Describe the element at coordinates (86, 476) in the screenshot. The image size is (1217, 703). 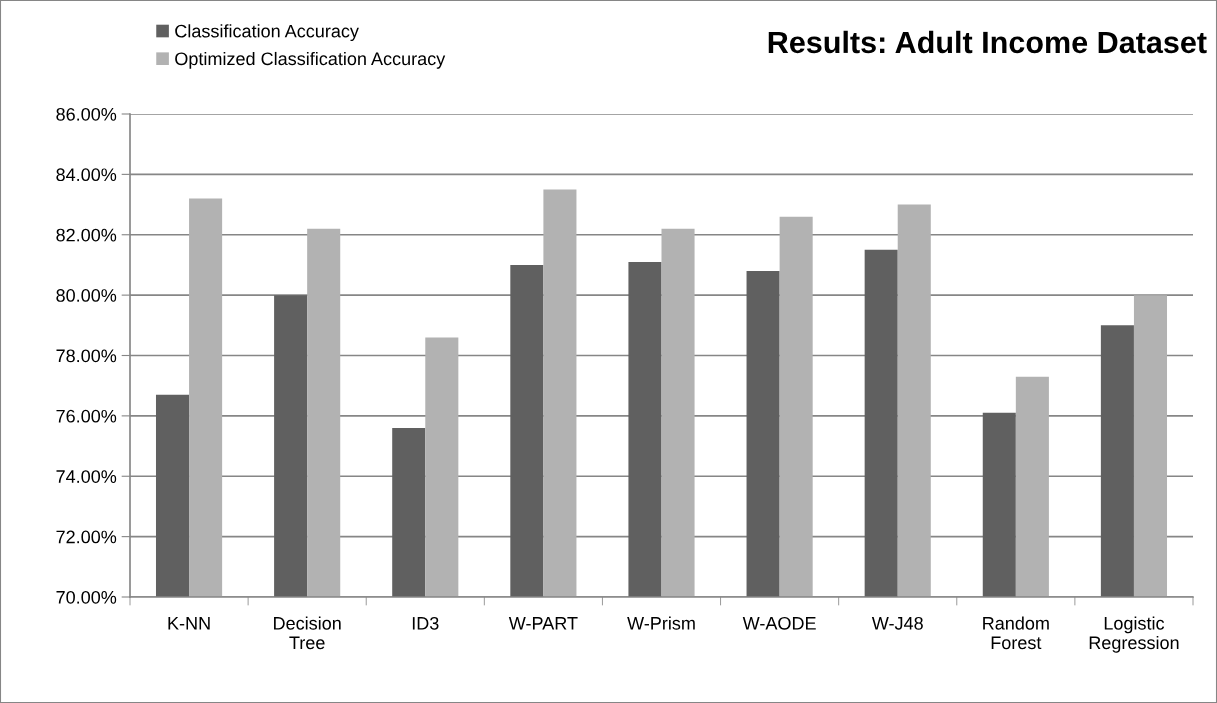
I see `y-tick-label: 74.00%` at that location.